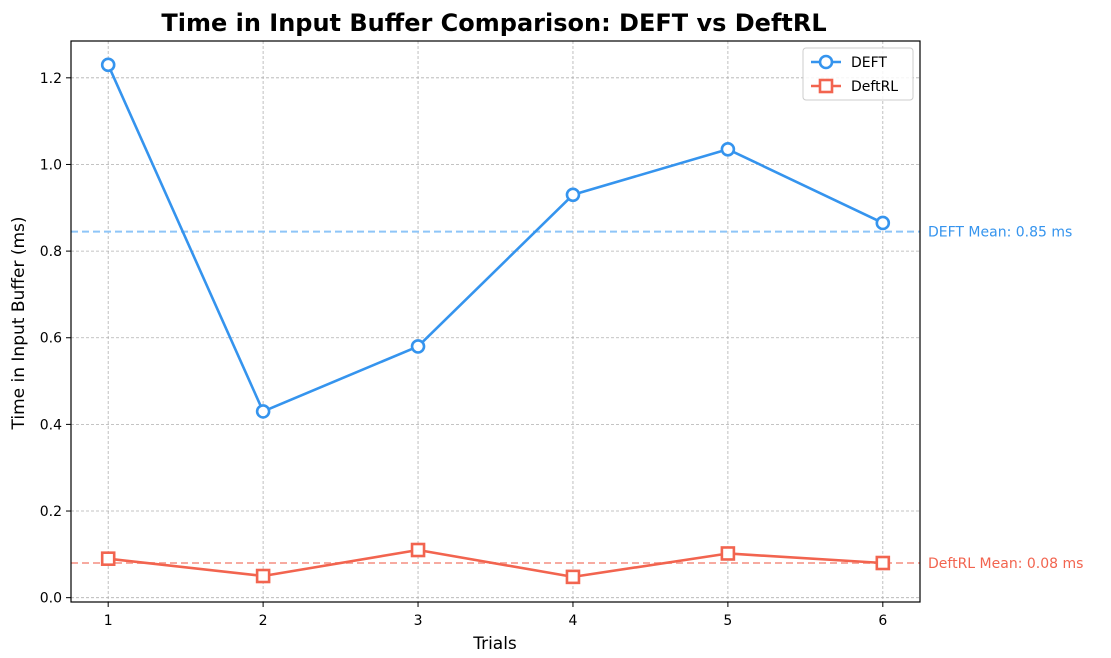  I want to click on x-tick-label-6: 6, so click(882, 621).